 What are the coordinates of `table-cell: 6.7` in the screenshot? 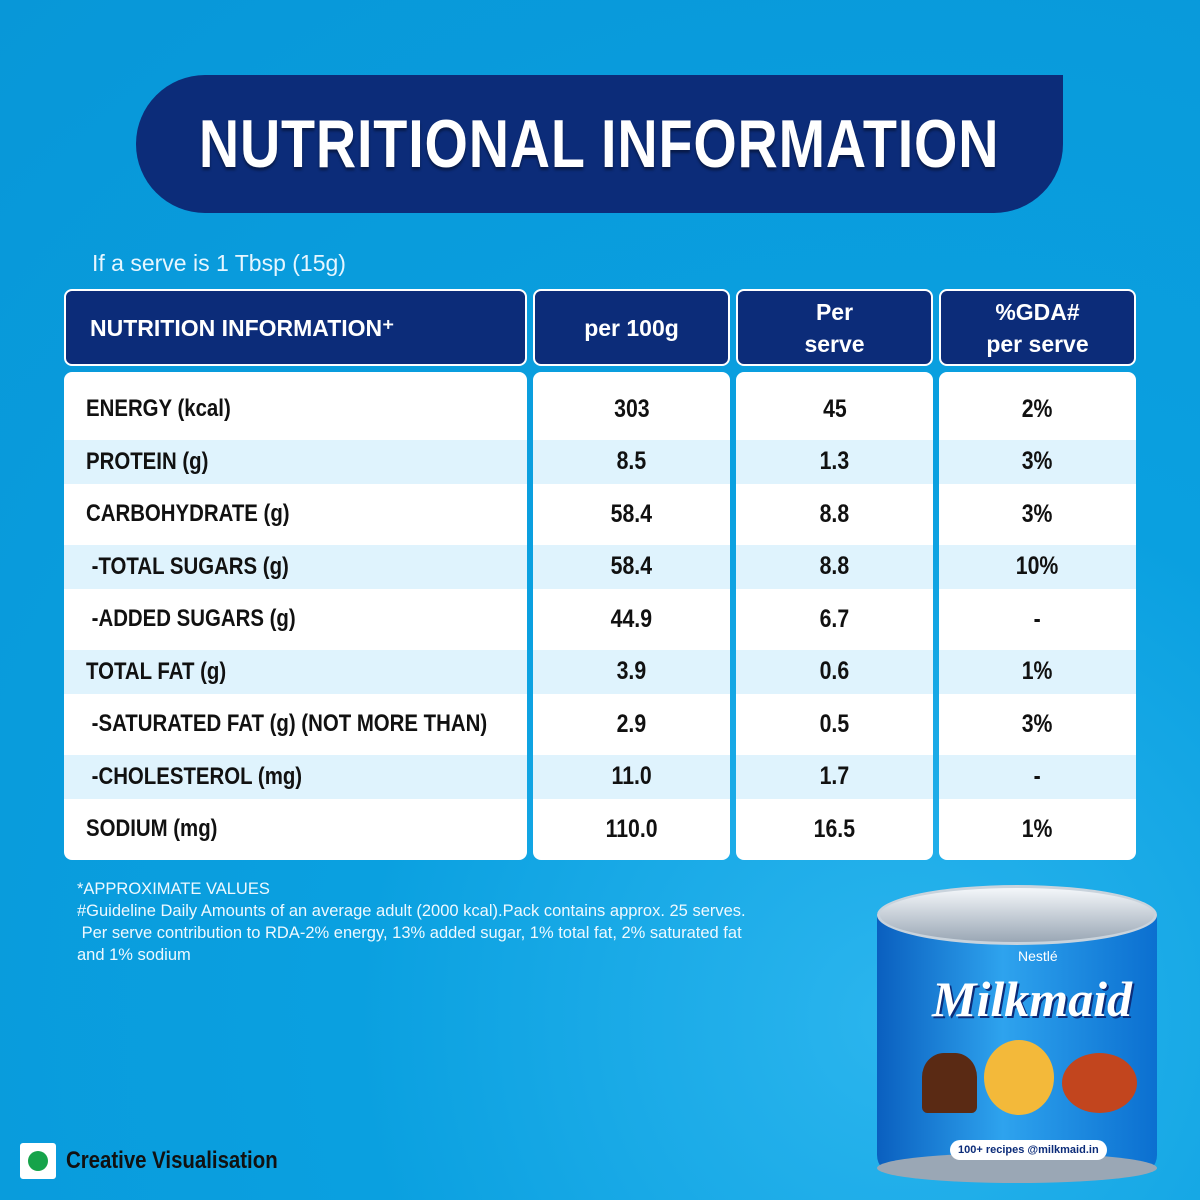 It's located at (834, 619).